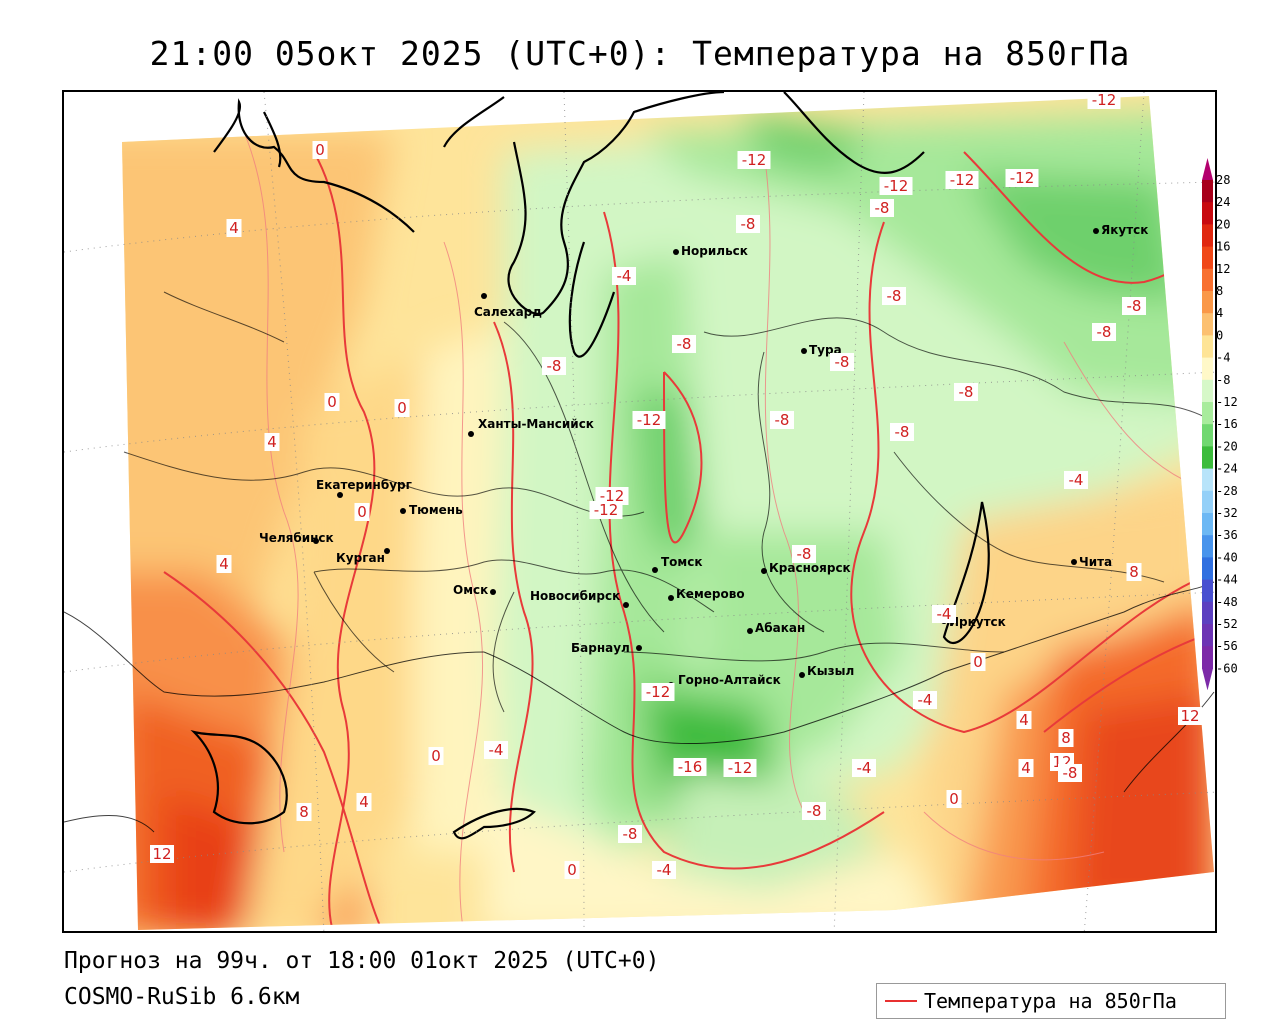 The height and width of the screenshot is (1024, 1280). I want to click on svg-text: Горно-Алтайск, so click(729, 680).